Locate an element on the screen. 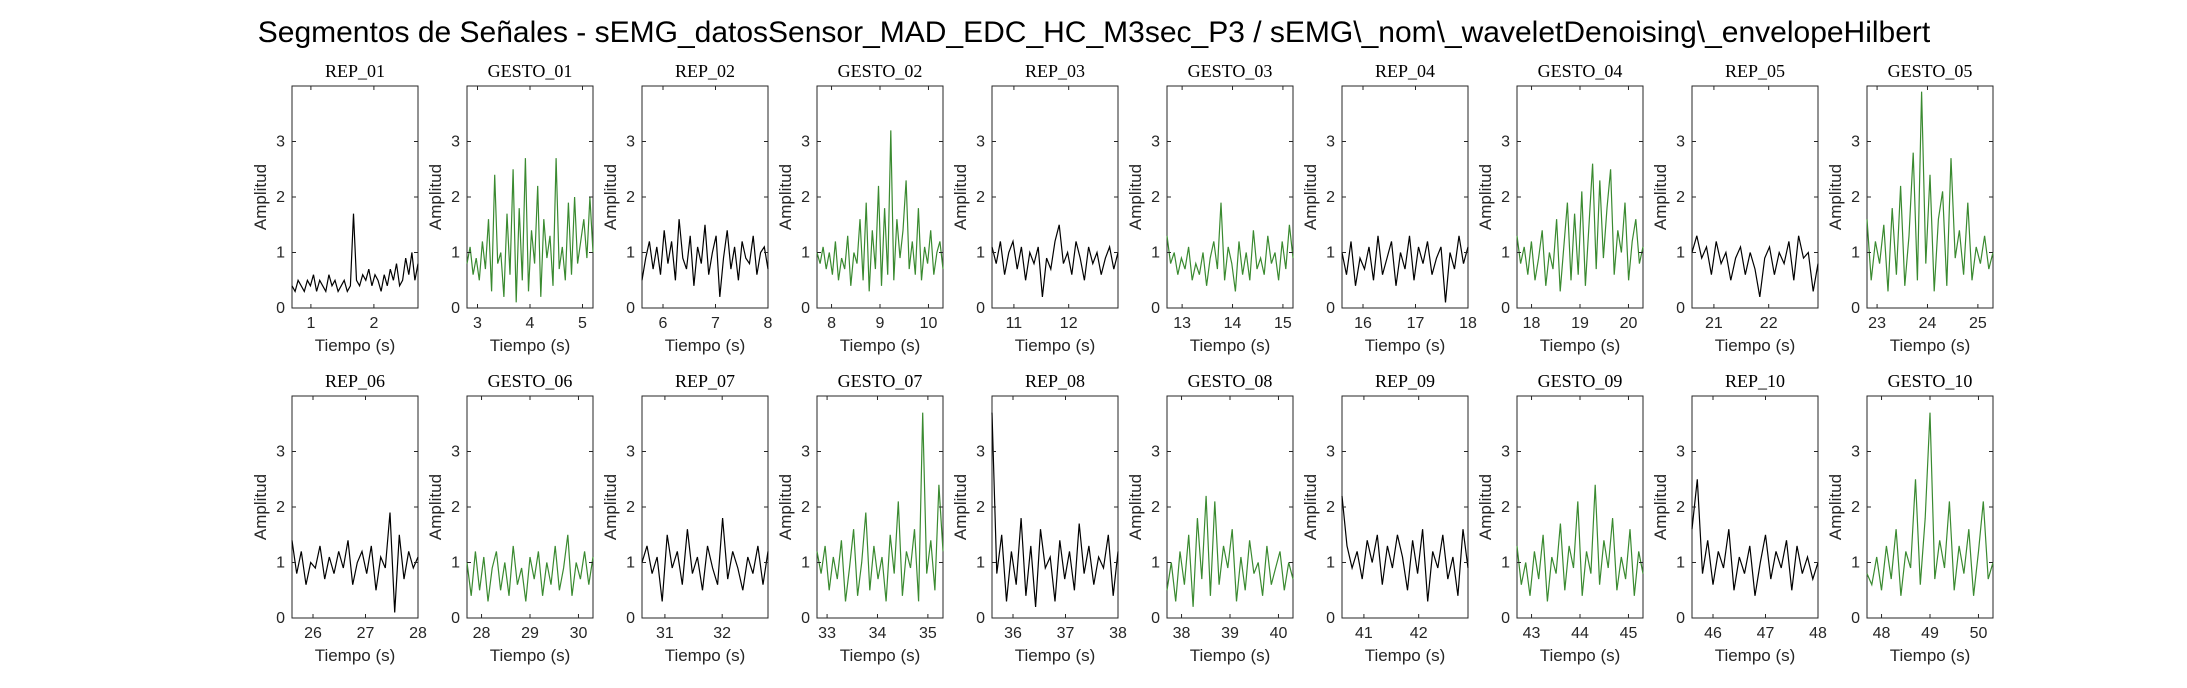 Image resolution: width=2187 pixels, height=688 pixels. x-tick-label: 44 is located at coordinates (1580, 633).